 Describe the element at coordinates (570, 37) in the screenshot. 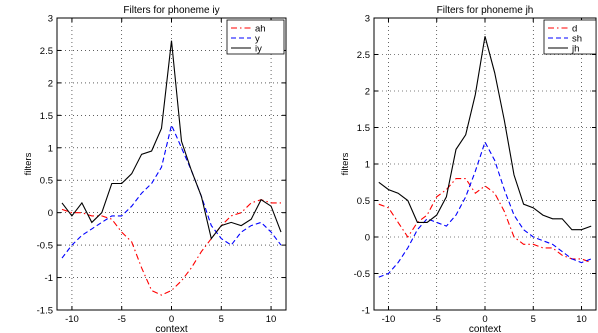

I see `legend-box` at that location.